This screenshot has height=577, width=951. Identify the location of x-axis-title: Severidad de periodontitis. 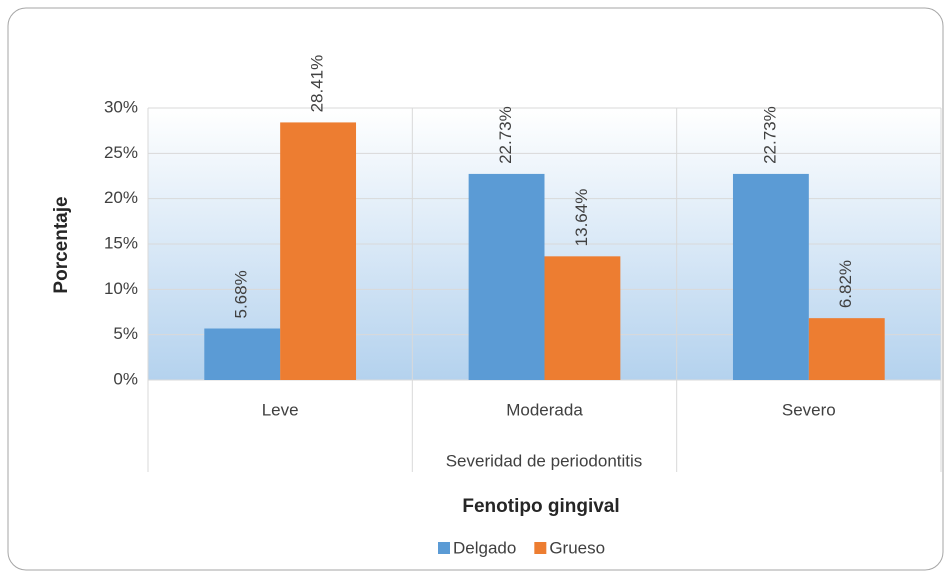
(544, 460).